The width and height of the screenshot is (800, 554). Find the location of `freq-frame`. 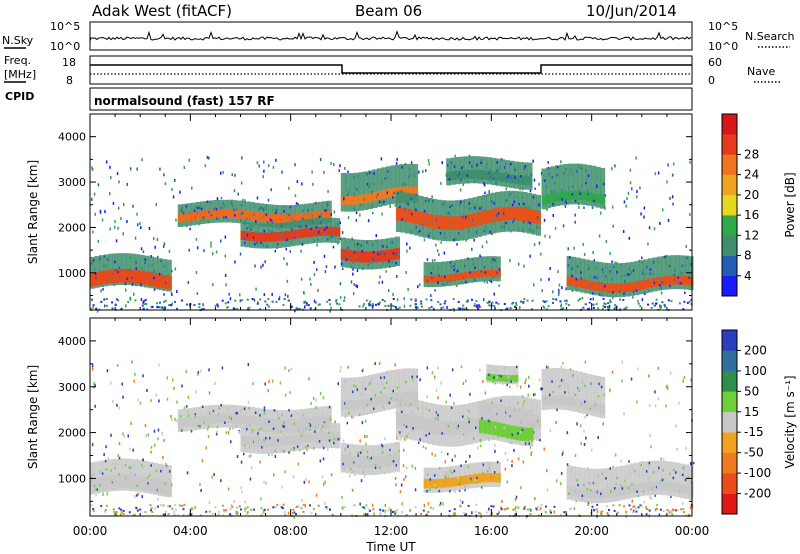

freq-frame is located at coordinates (391, 70).